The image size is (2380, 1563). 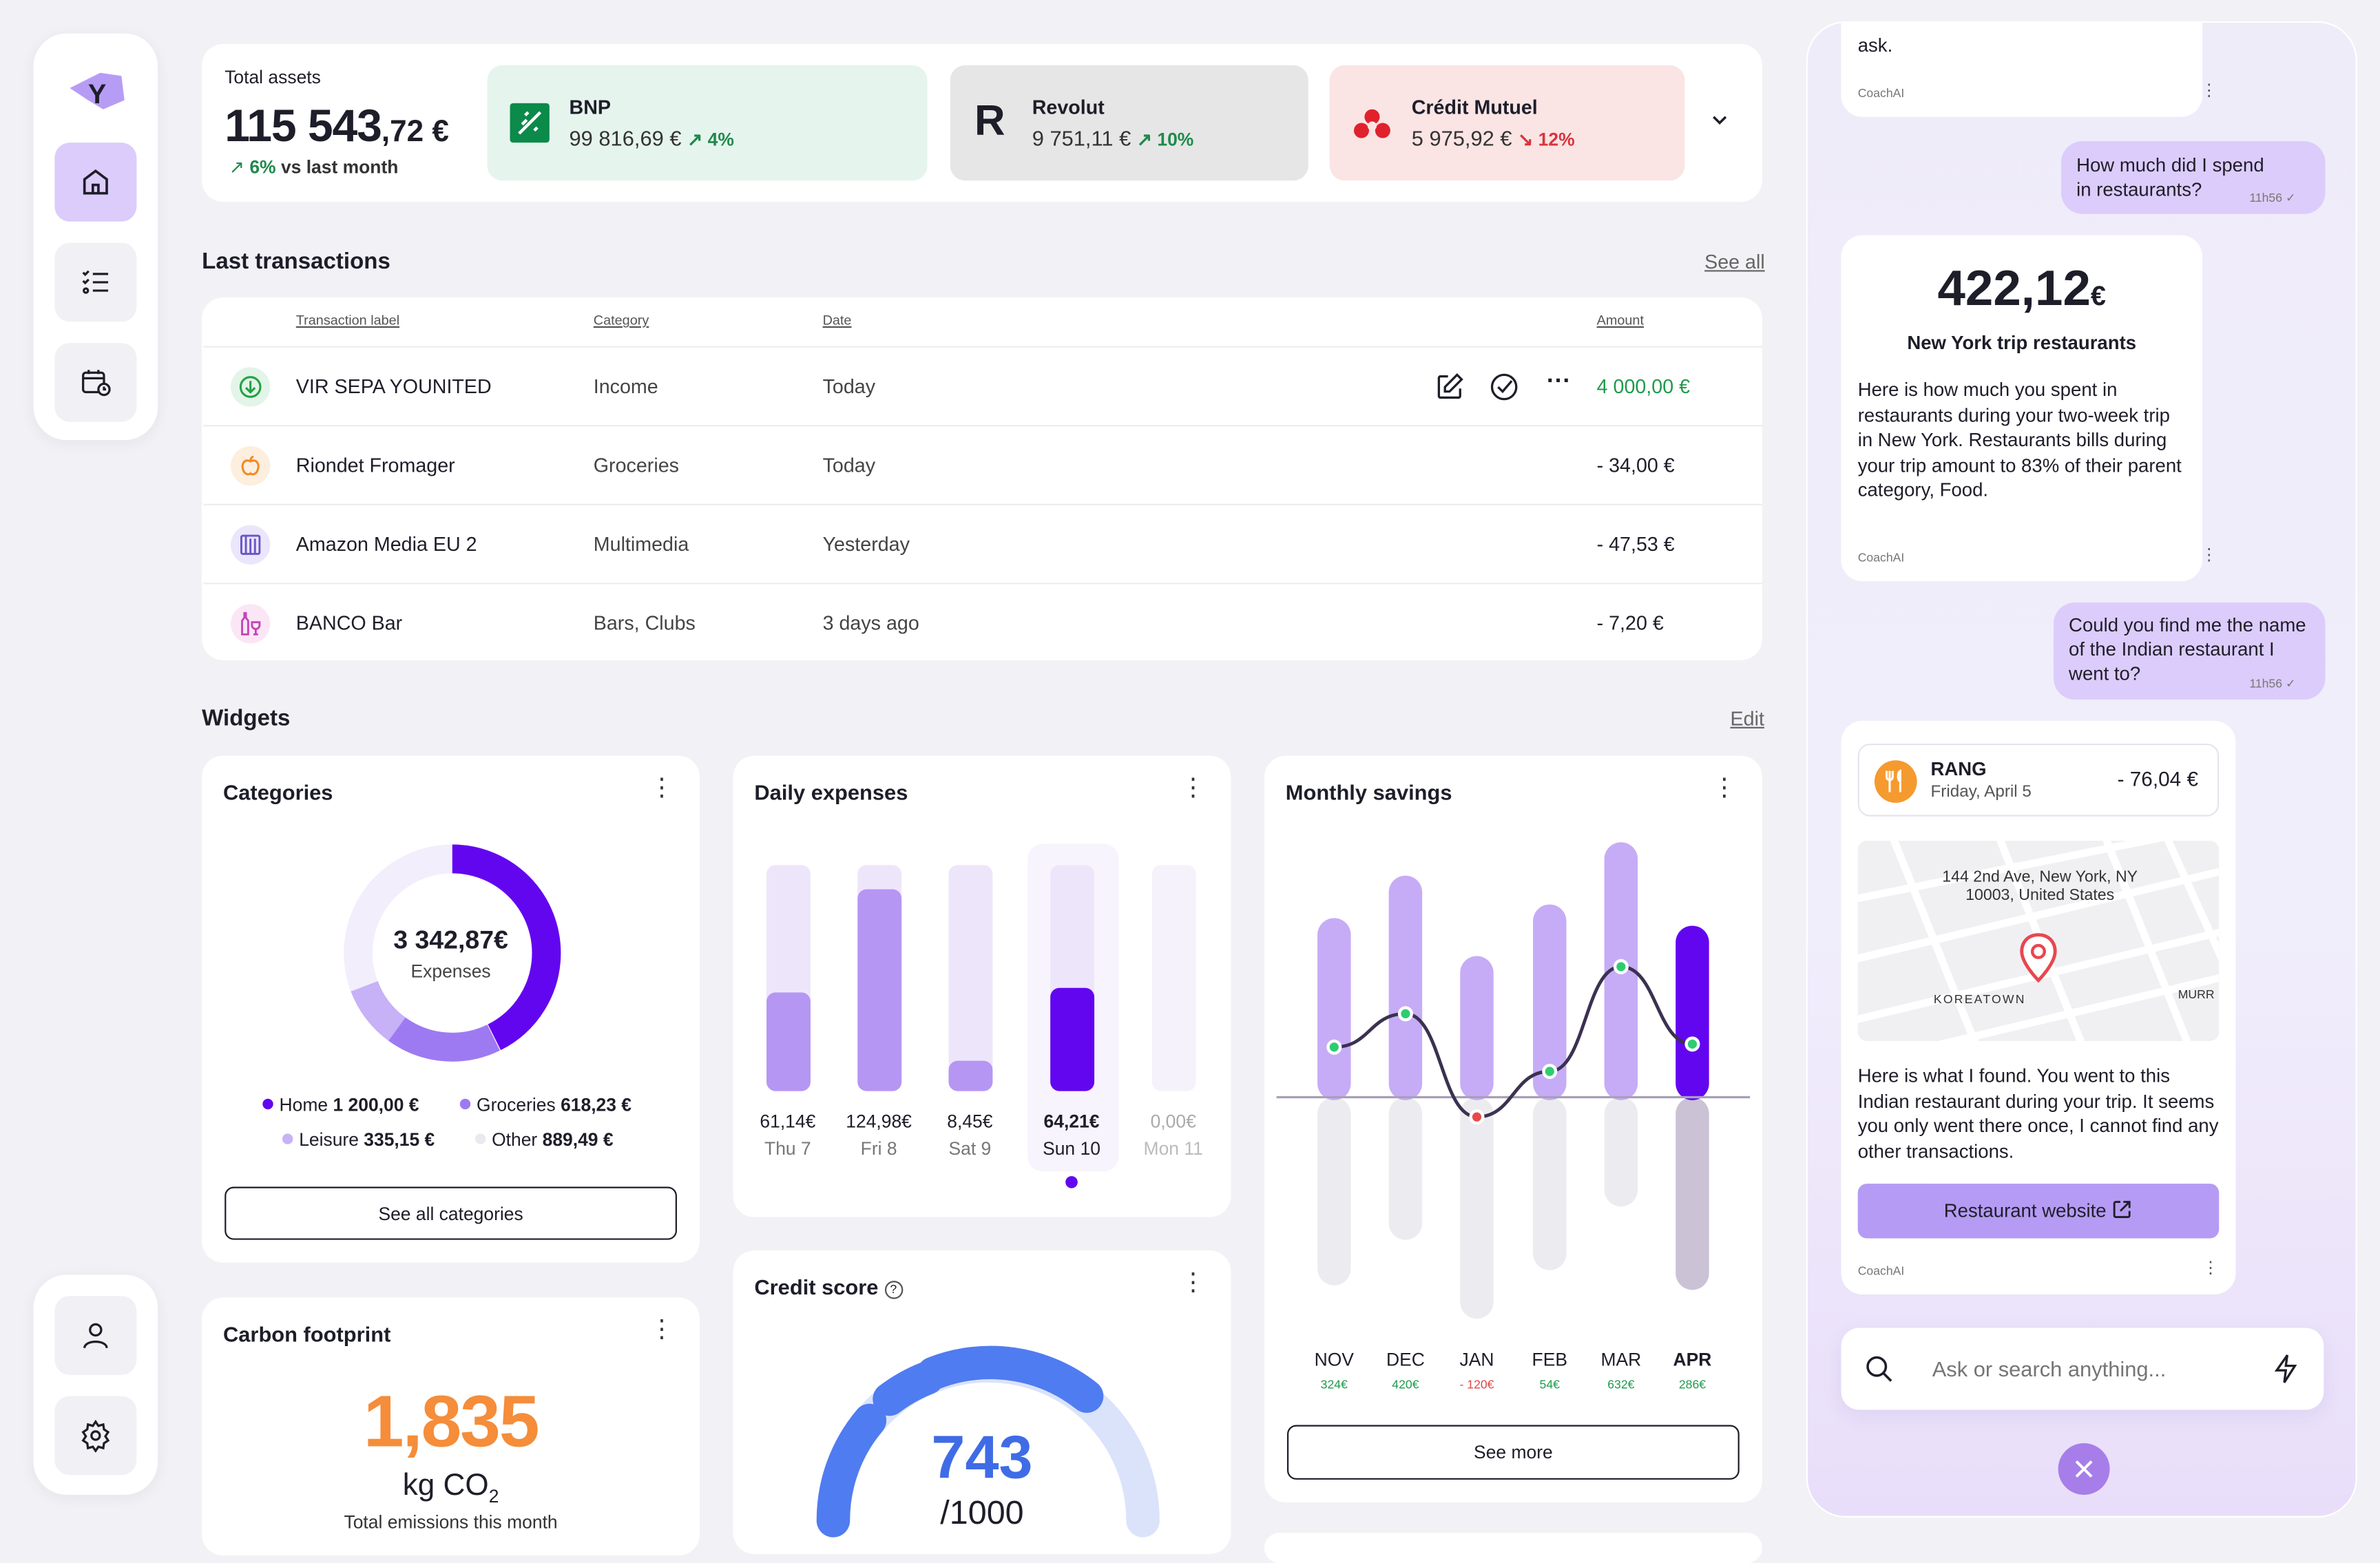 What do you see at coordinates (450, 971) in the screenshot?
I see `categories-total-label: Expenses` at bounding box center [450, 971].